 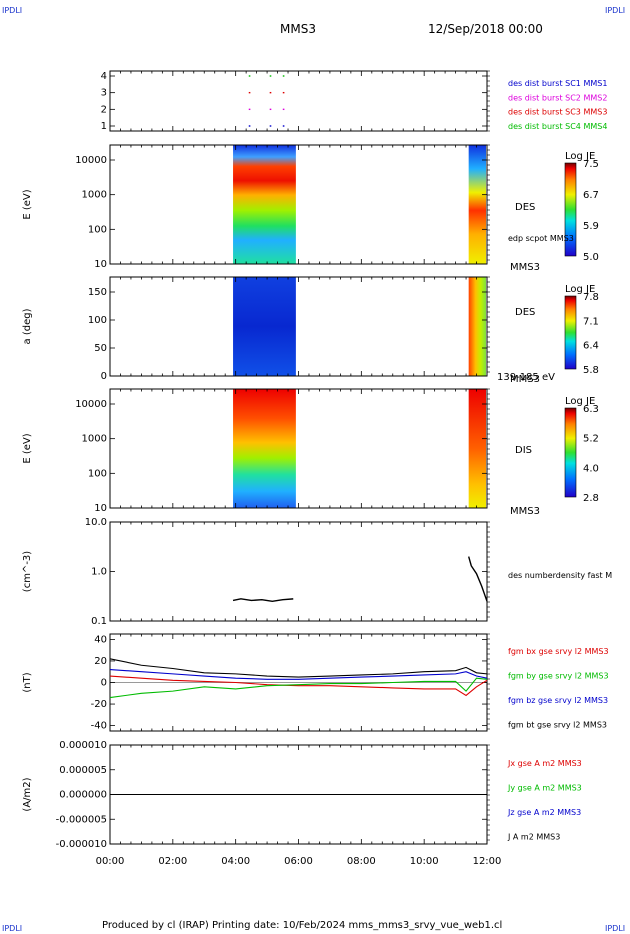 I want to click on burst-legend-0: des dist burst SC1 MMS1, so click(x=557, y=83).